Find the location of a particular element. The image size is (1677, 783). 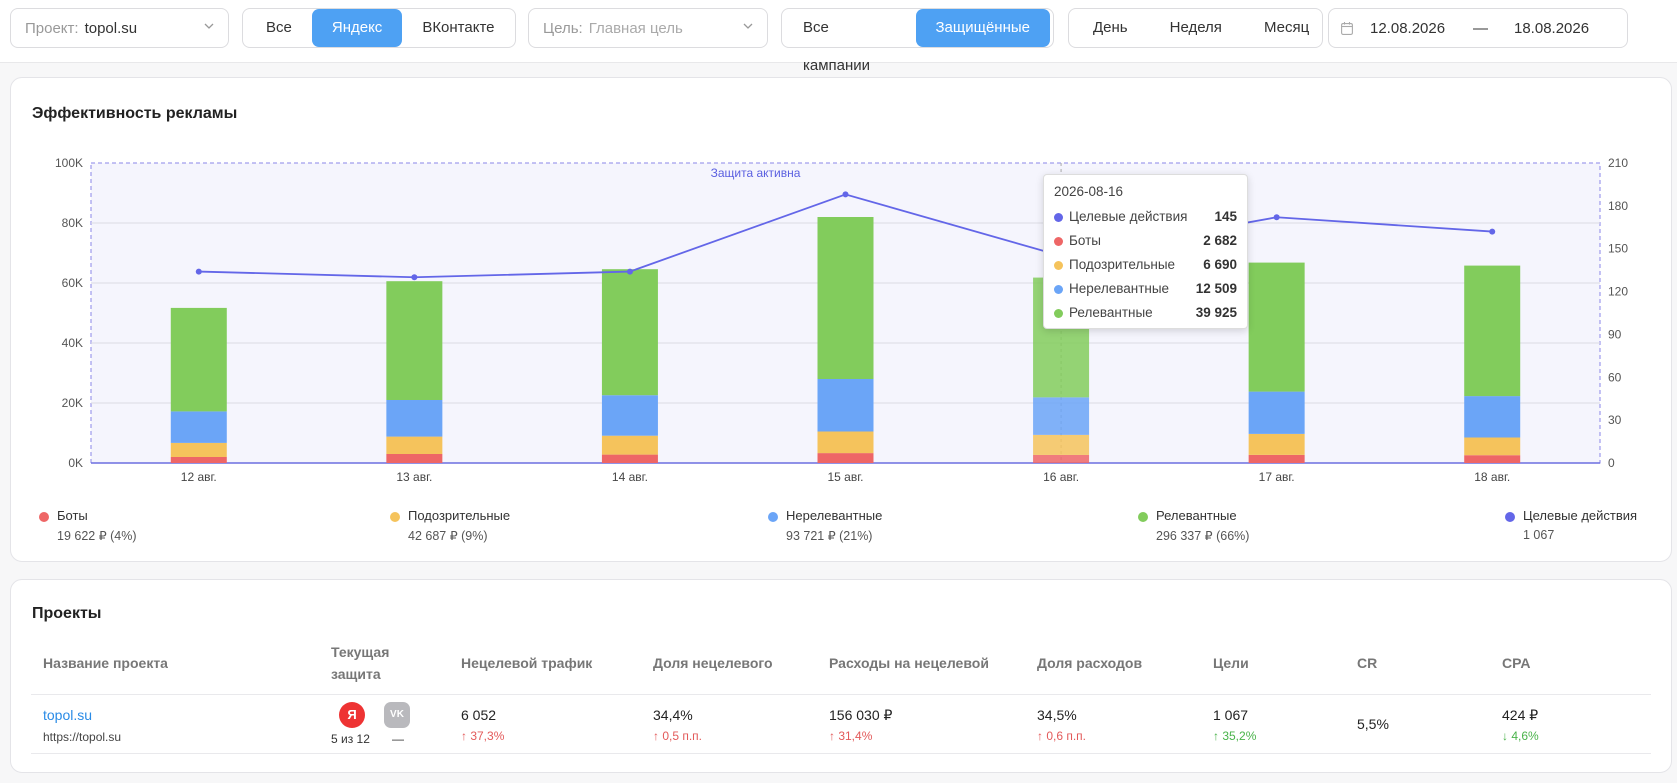

date-range-picker: 12.08.2026 — 18.08.2026 is located at coordinates (1478, 28).